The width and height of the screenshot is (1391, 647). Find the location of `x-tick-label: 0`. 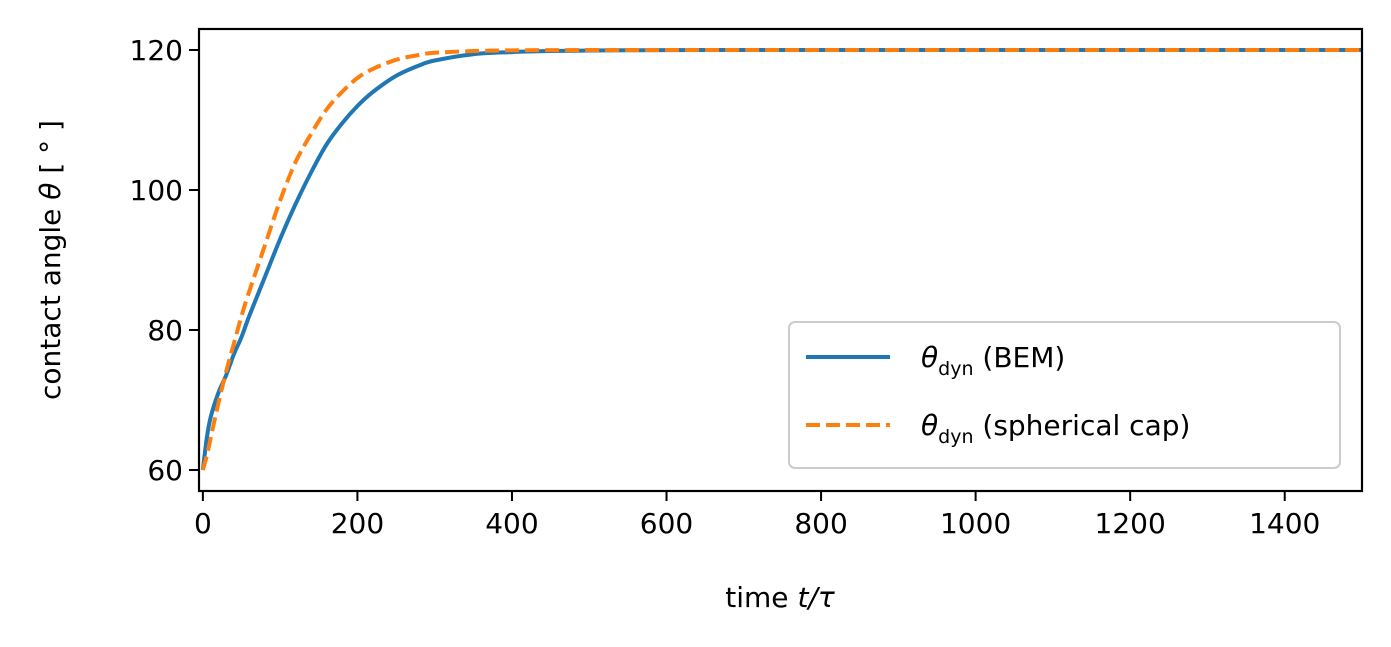

x-tick-label: 0 is located at coordinates (203, 523).